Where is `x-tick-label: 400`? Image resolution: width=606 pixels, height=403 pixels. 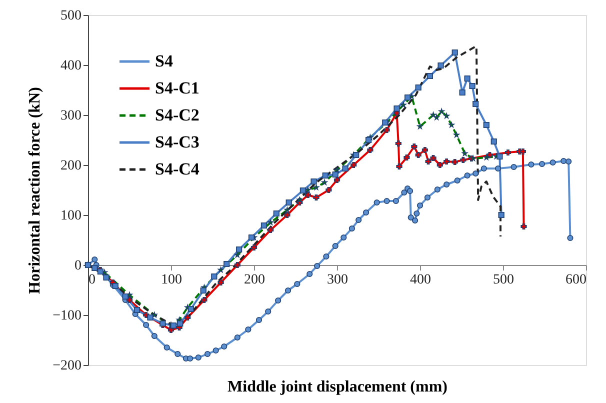 x-tick-label: 400 is located at coordinates (420, 280).